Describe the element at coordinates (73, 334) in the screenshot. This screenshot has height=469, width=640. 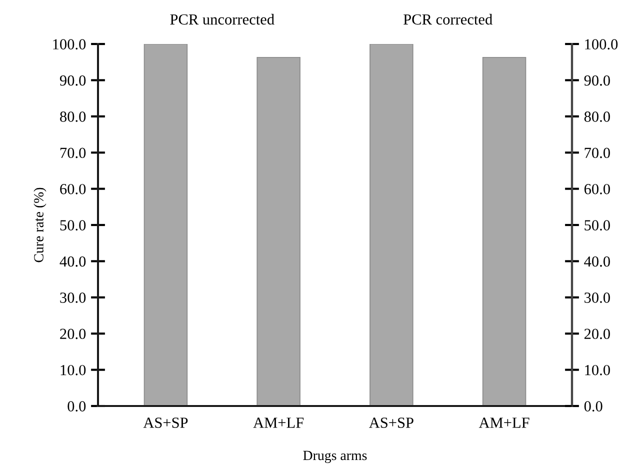
I see `y-tick-label: 20.0` at that location.